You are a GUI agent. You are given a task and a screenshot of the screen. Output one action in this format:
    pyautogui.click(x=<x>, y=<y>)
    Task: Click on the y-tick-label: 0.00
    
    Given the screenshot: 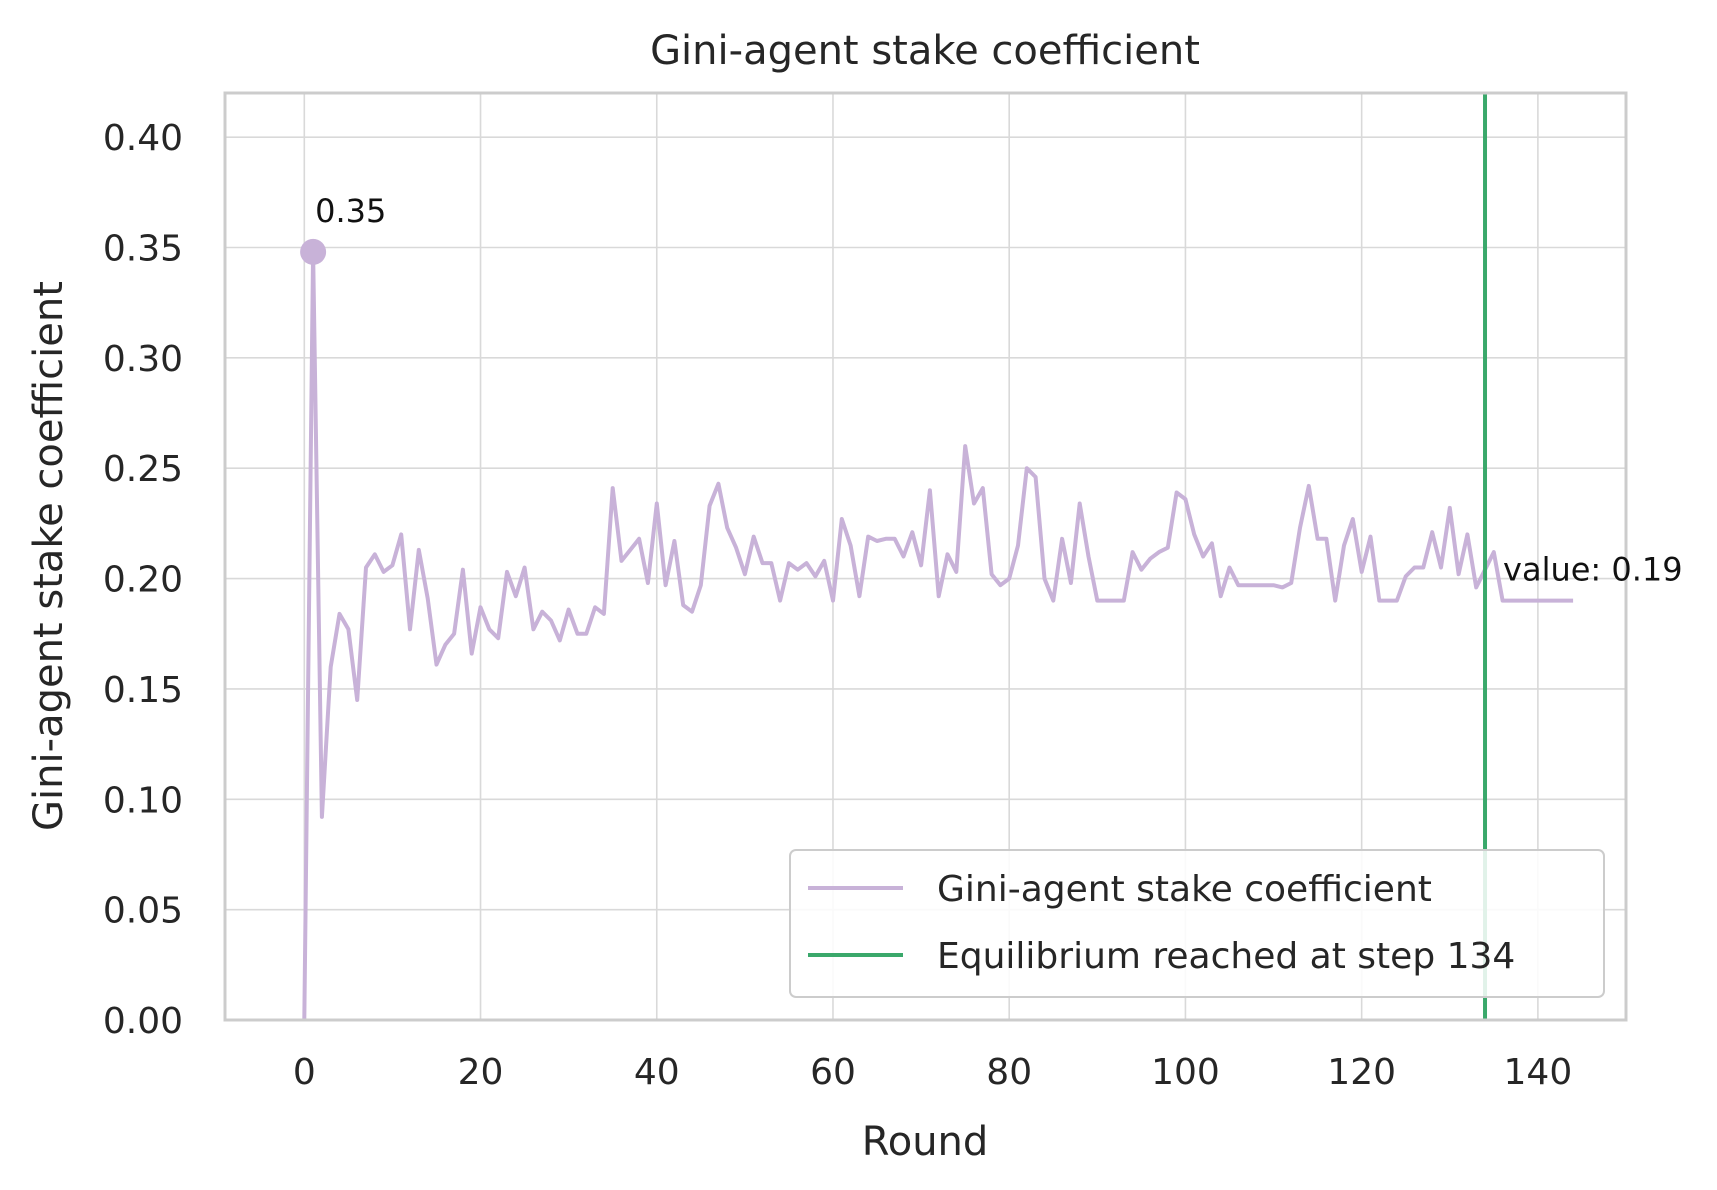 What is the action you would take?
    pyautogui.click(x=143, y=1021)
    